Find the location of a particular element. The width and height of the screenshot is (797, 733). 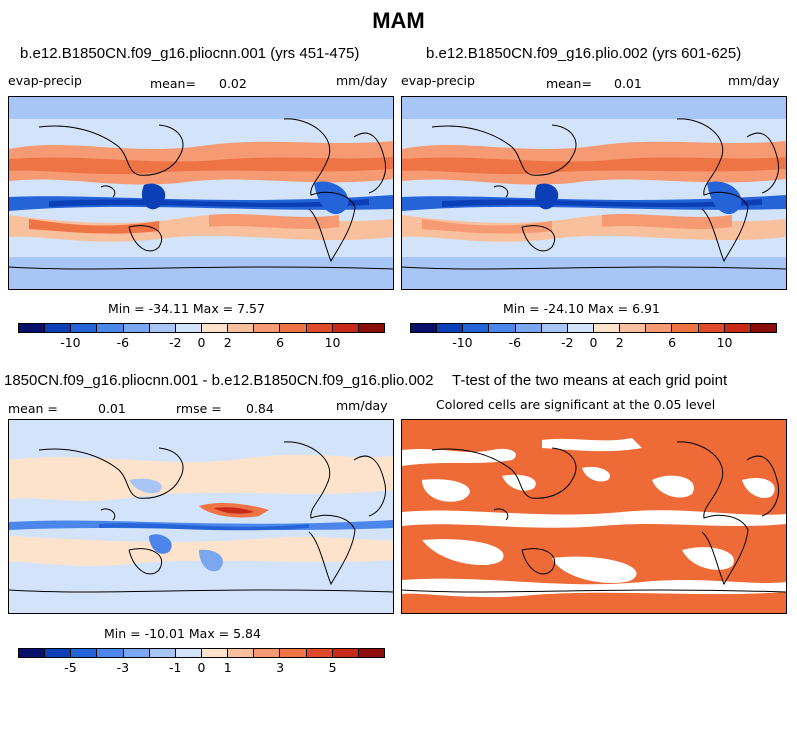

panel2-colorbar-ticks: -10 -6 -2 0 2 6 10 is located at coordinates (593, 342).